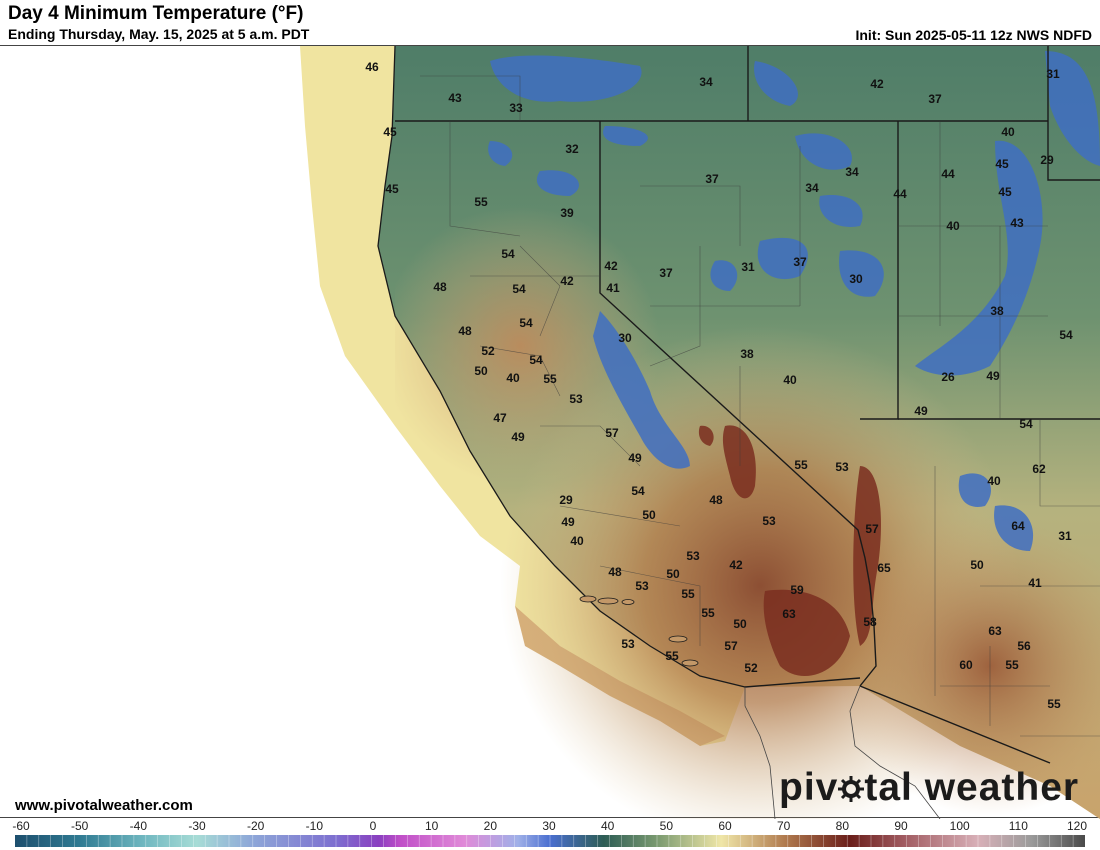  I want to click on colorbar-tick-label: 0, so click(373, 826).